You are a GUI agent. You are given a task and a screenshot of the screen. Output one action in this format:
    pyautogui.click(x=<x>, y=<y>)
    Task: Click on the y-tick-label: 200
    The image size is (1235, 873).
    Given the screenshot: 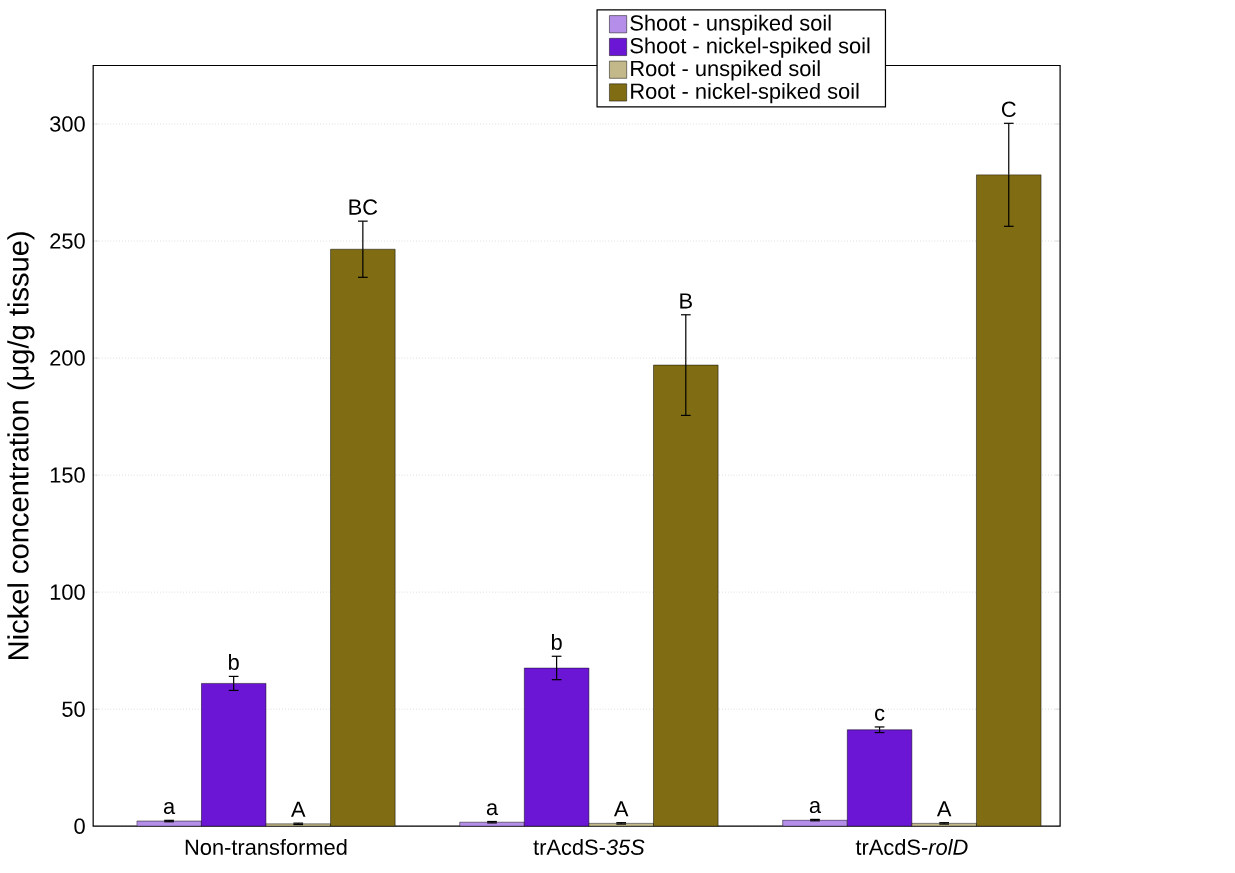 What is the action you would take?
    pyautogui.click(x=67, y=358)
    